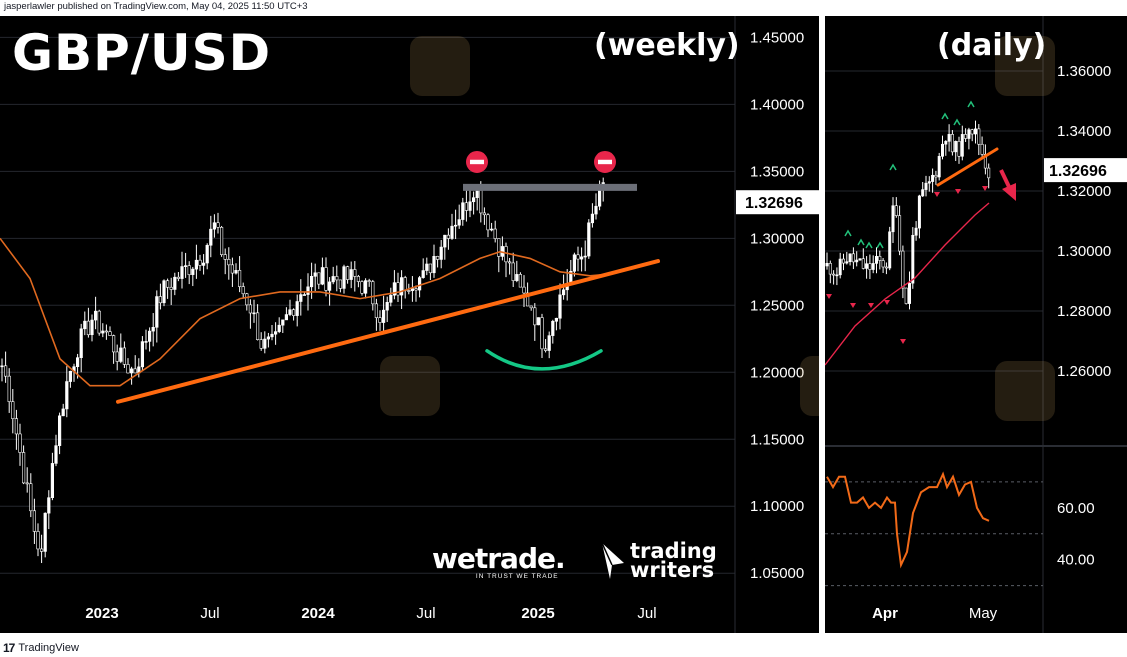 Image resolution: width=1127 pixels, height=657 pixels. Describe the element at coordinates (318, 613) in the screenshot. I see `x-tick-label: 2024` at that location.